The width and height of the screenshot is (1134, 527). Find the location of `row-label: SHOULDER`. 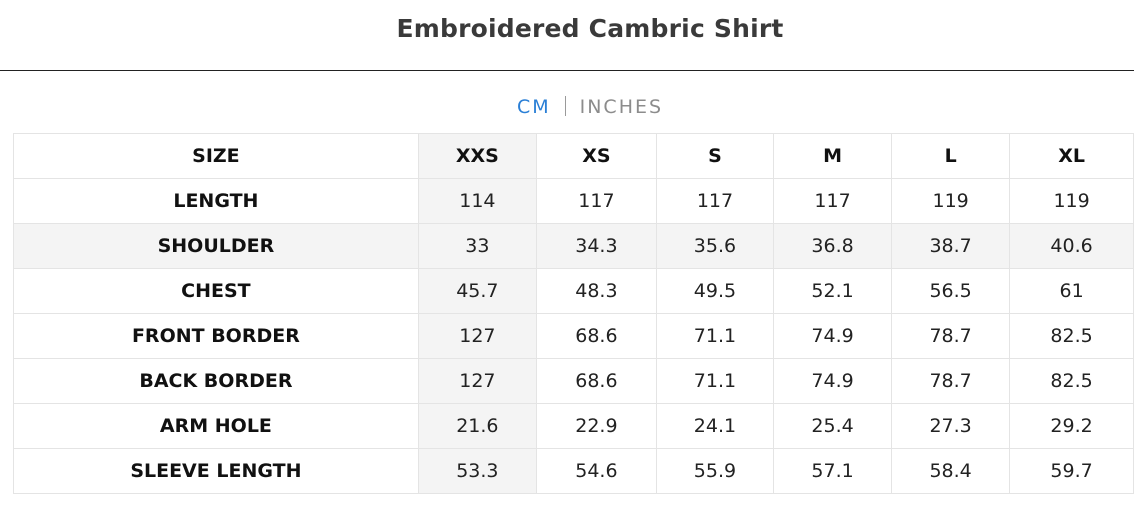

row-label: SHOULDER is located at coordinates (216, 246).